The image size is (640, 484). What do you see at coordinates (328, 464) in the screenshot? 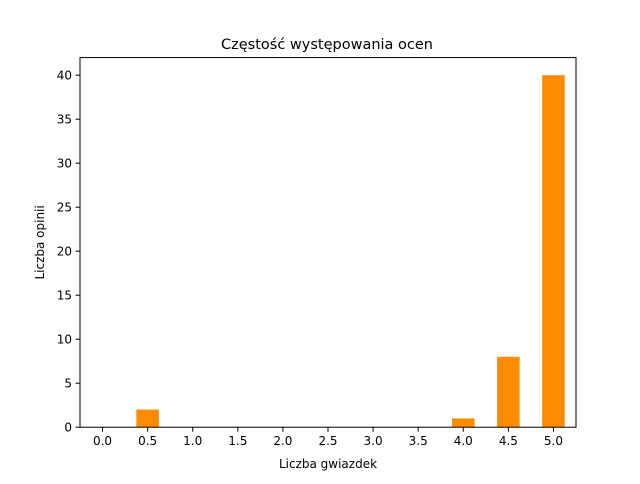
I see `x-axis-label: Liczba gwiazdek` at bounding box center [328, 464].